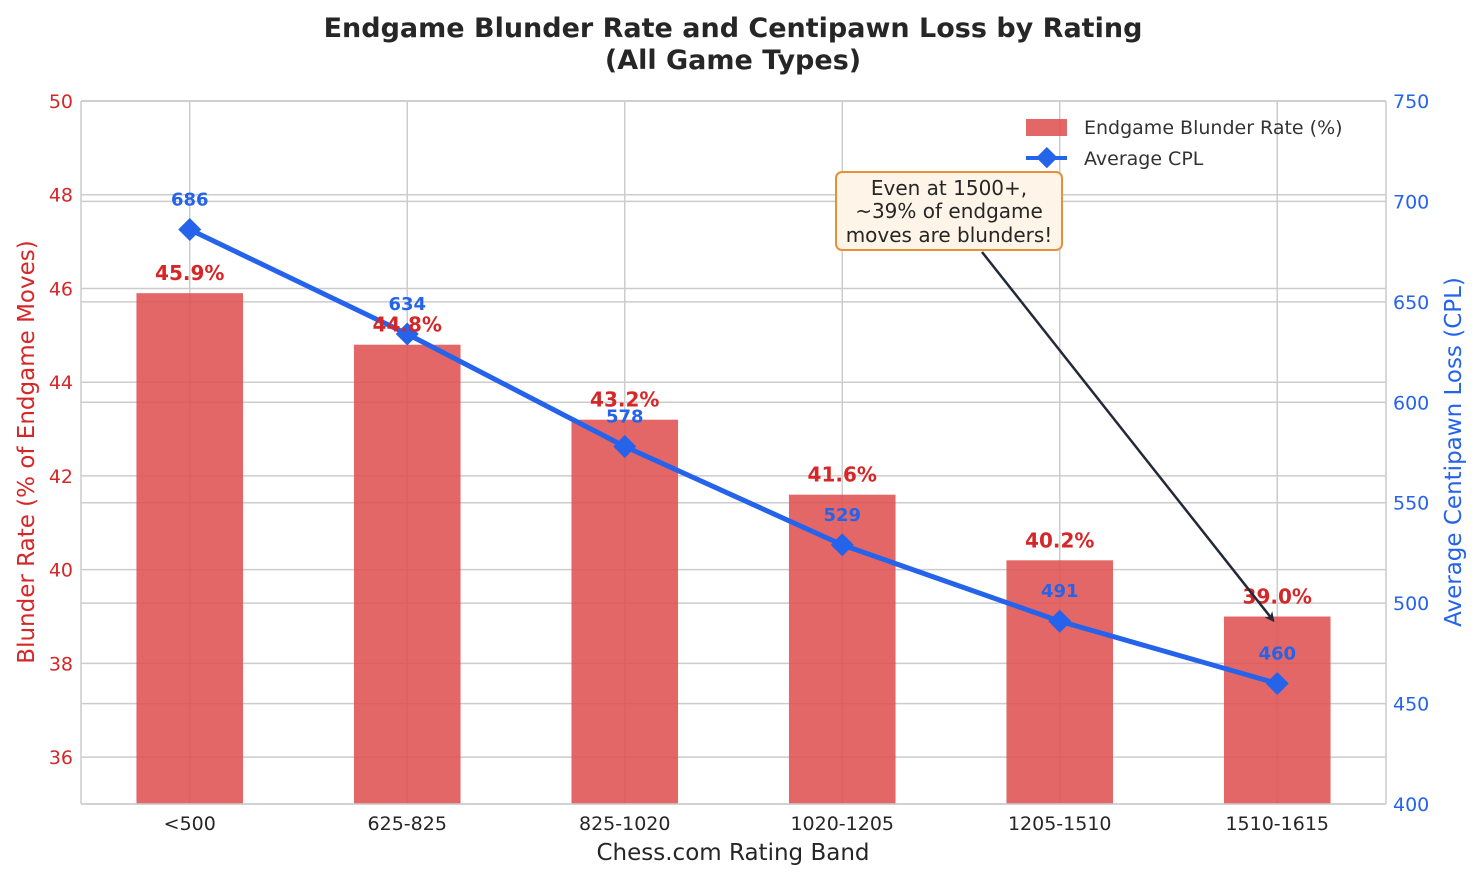 The height and width of the screenshot is (880, 1480). I want to click on y-left-tick-label: 40, so click(61, 571).